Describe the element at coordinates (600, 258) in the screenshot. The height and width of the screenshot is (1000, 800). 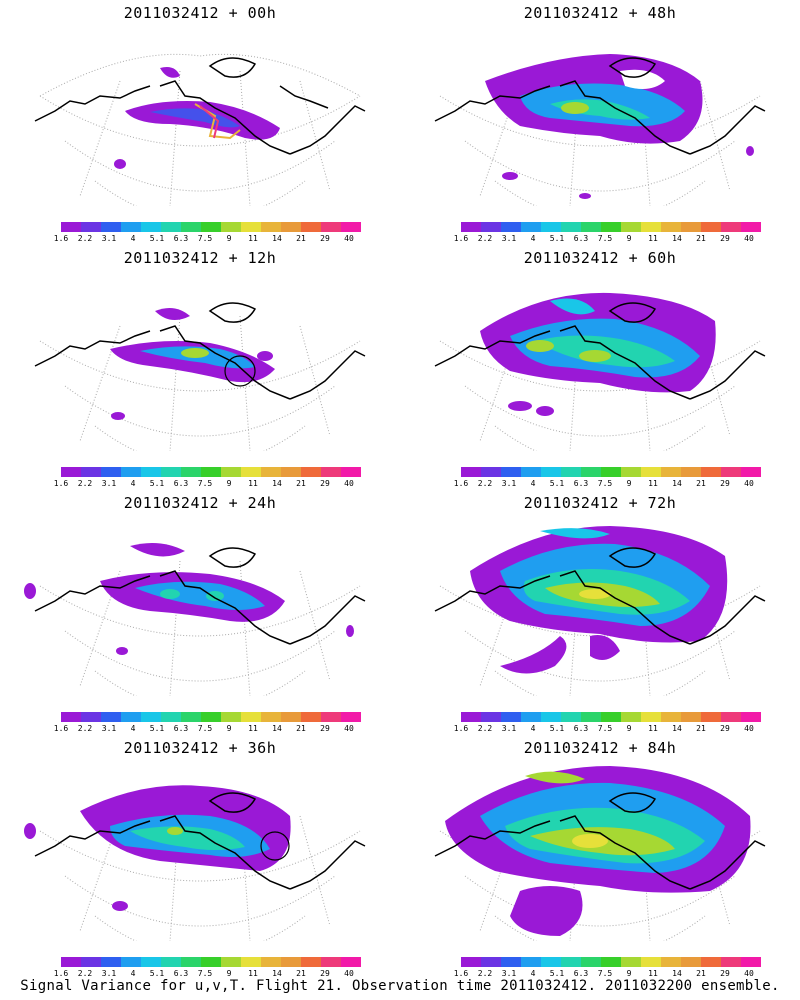
I see `panel-title: 2011032412 + 60h` at that location.